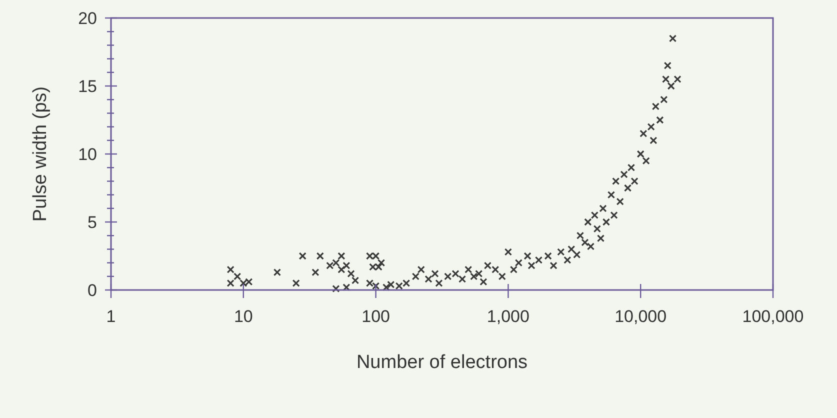  What do you see at coordinates (773, 316) in the screenshot?
I see `x-tick-label: 100,000` at bounding box center [773, 316].